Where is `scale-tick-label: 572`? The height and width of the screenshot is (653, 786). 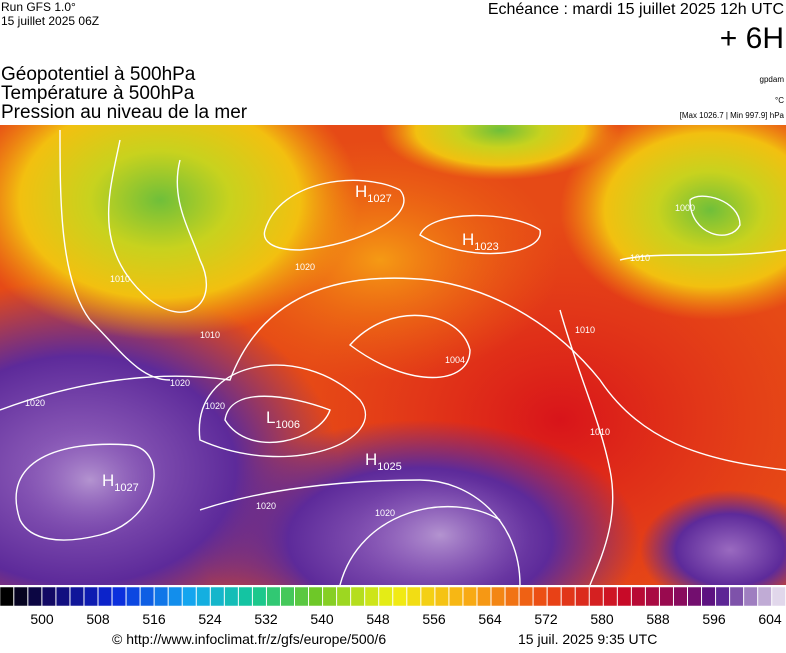 scale-tick-label: 572 is located at coordinates (546, 619).